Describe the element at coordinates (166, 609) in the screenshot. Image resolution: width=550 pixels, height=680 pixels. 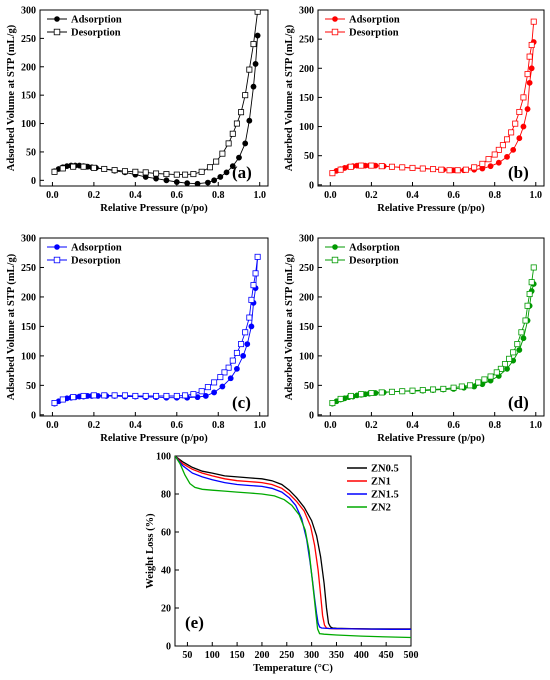
I see `y-tick-label: 20` at that location.